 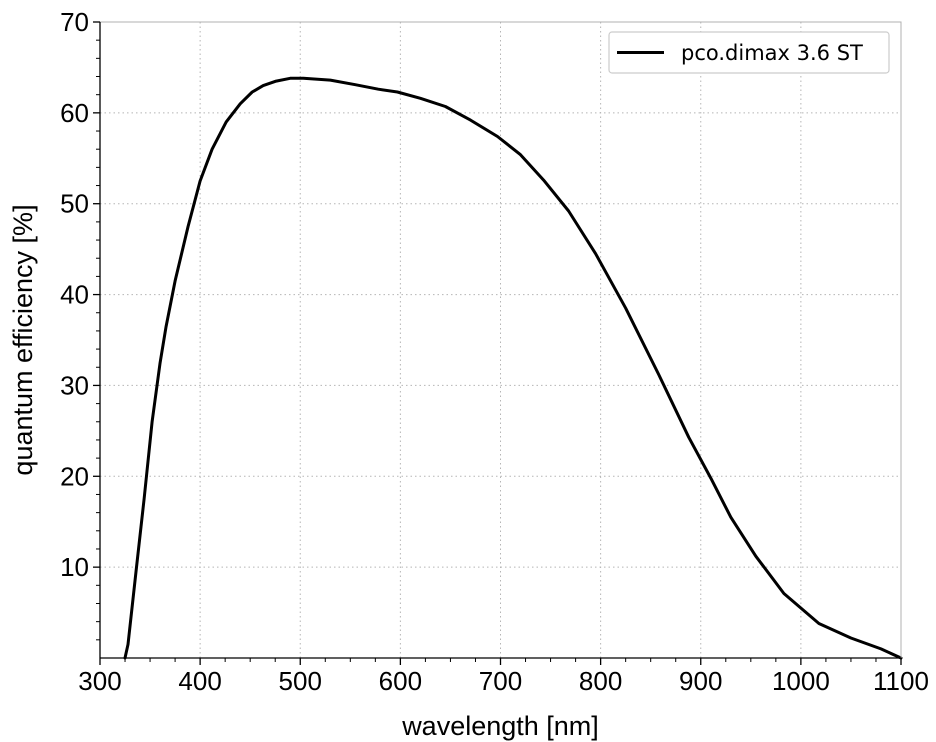 What do you see at coordinates (74, 22) in the screenshot?
I see `y-tick-label: 70` at bounding box center [74, 22].